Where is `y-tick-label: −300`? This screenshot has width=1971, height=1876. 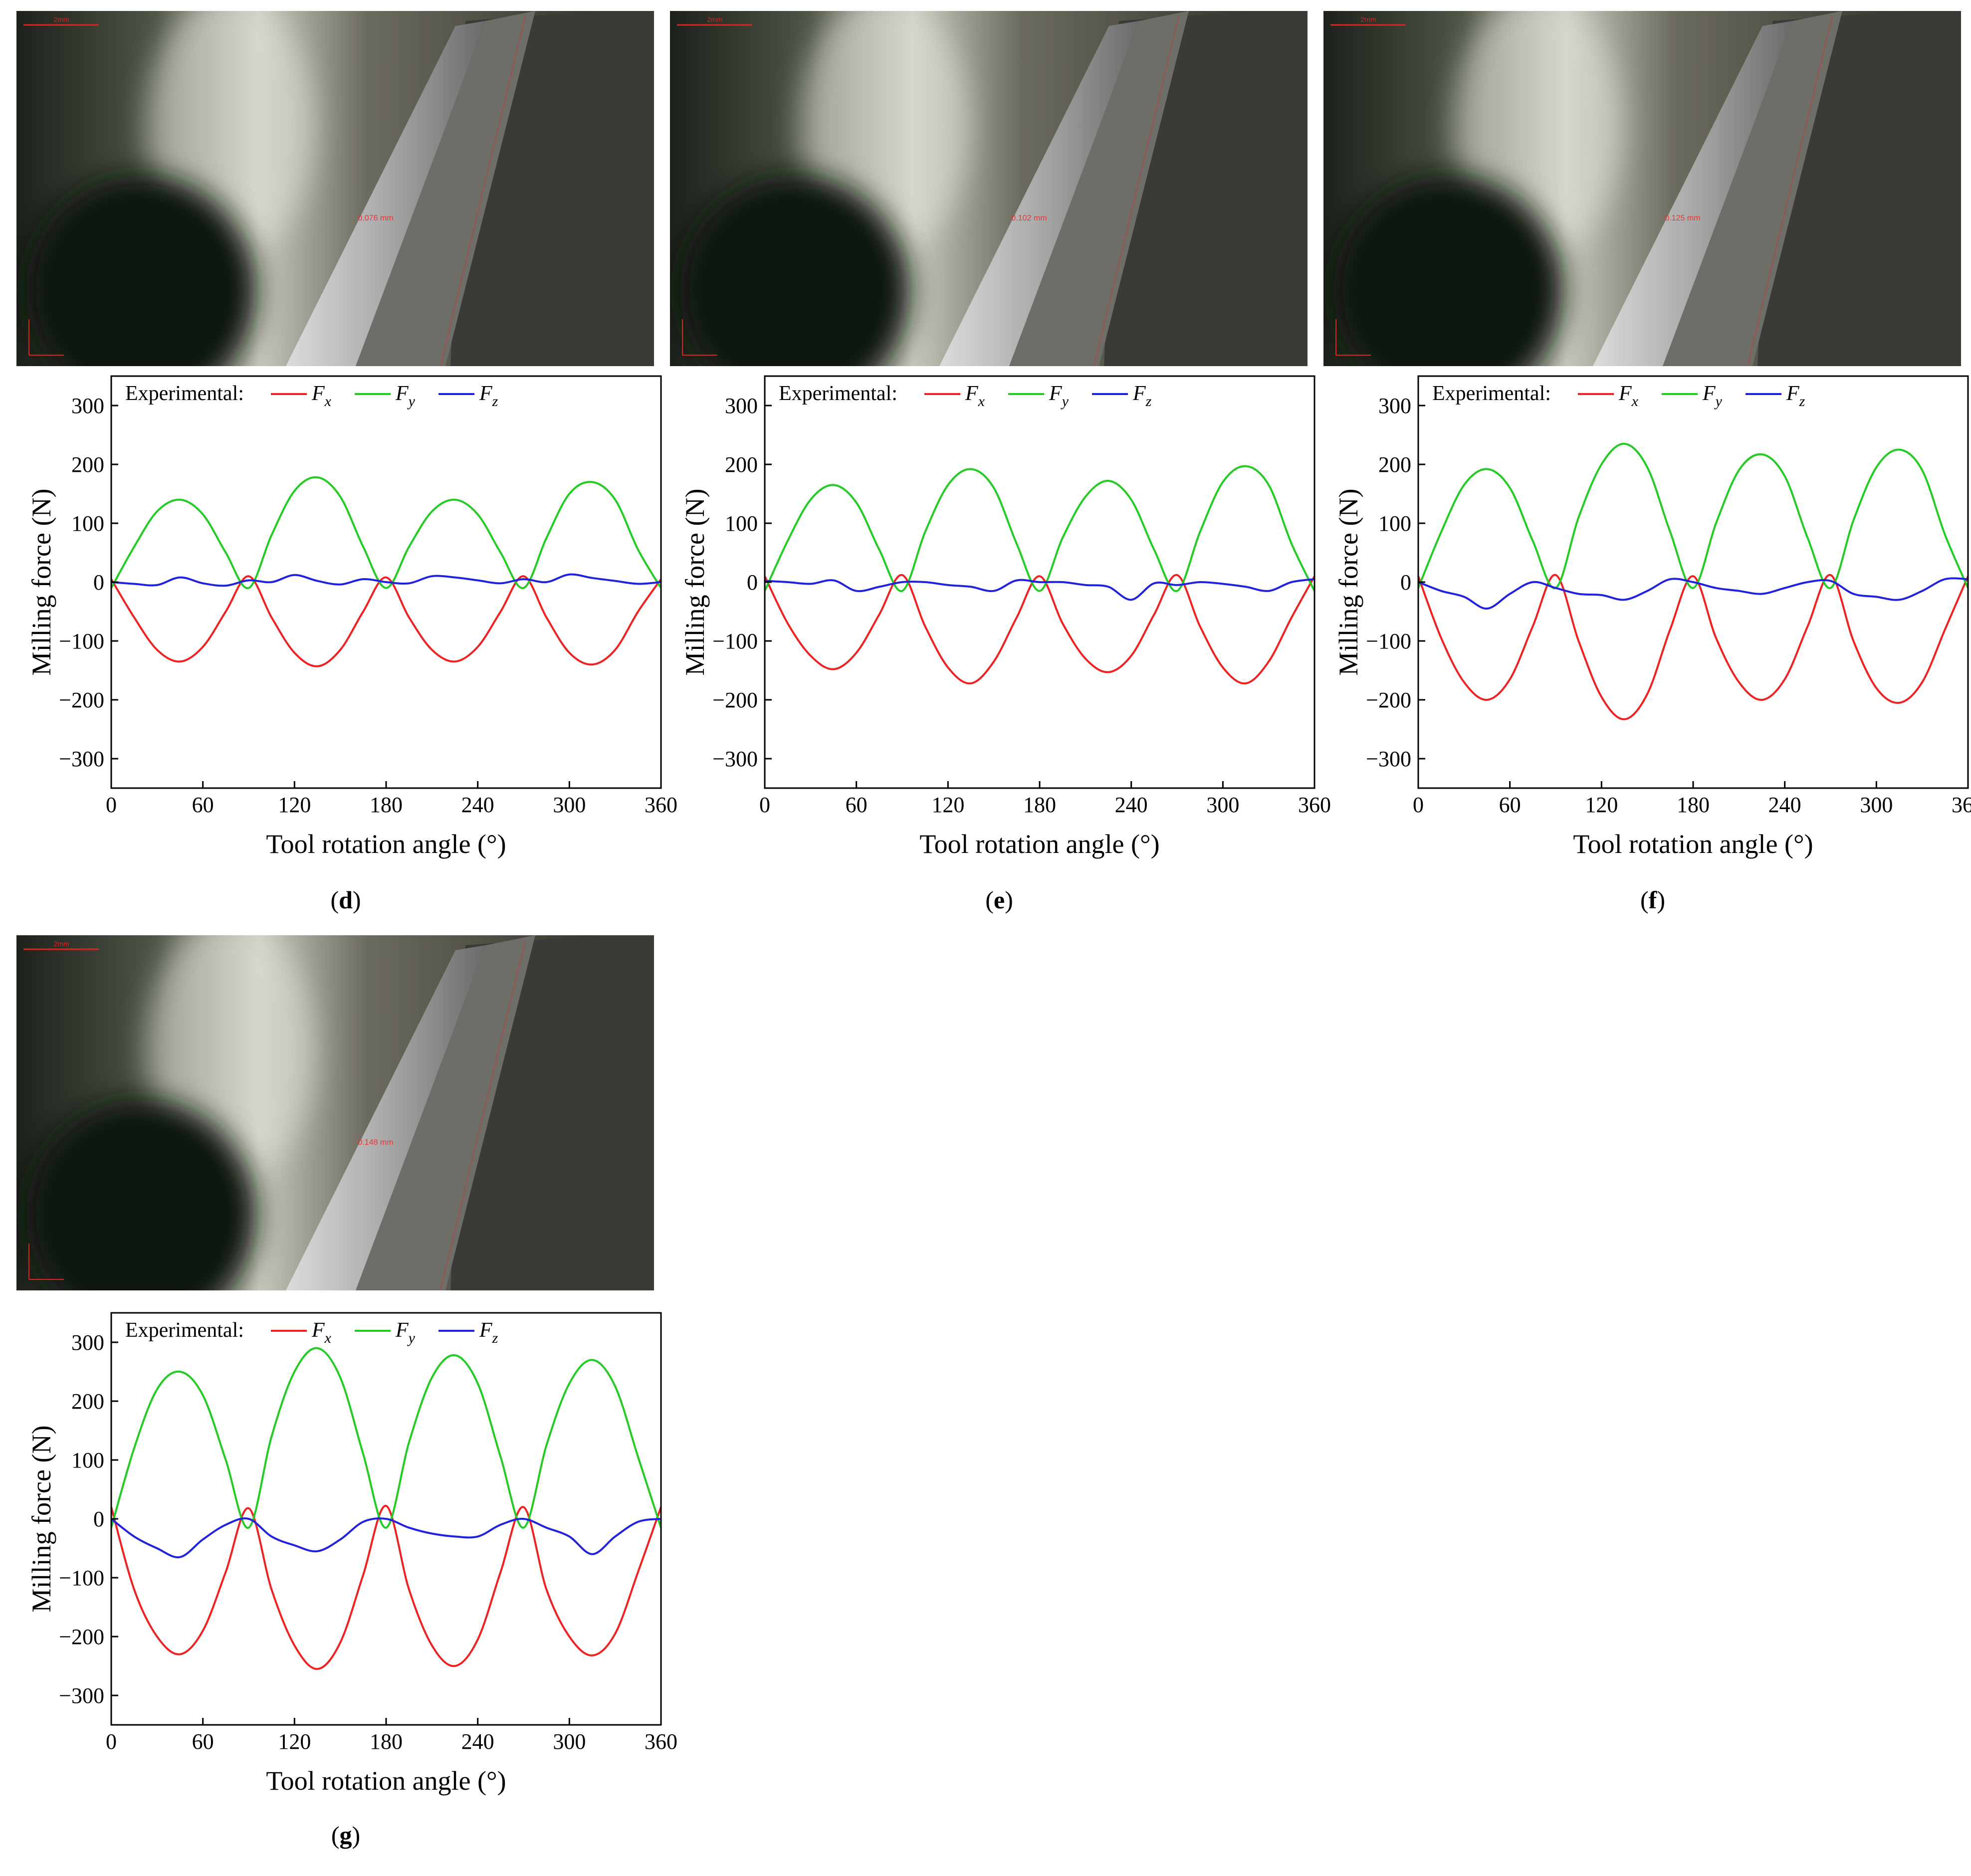
y-tick-label: −300 is located at coordinates (735, 759).